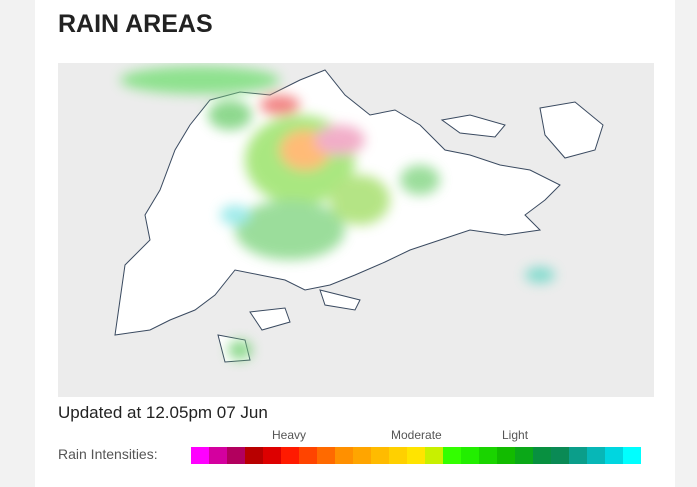 This screenshot has height=487, width=697. What do you see at coordinates (108, 454) in the screenshot?
I see `legend-label: Rain Intensities:` at bounding box center [108, 454].